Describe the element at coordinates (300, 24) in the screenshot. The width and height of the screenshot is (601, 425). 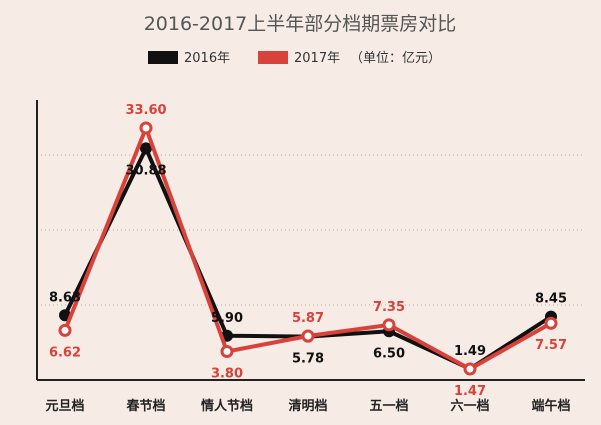
I see `chart-title: 2016-2017上半年部分档期票房对比` at that location.